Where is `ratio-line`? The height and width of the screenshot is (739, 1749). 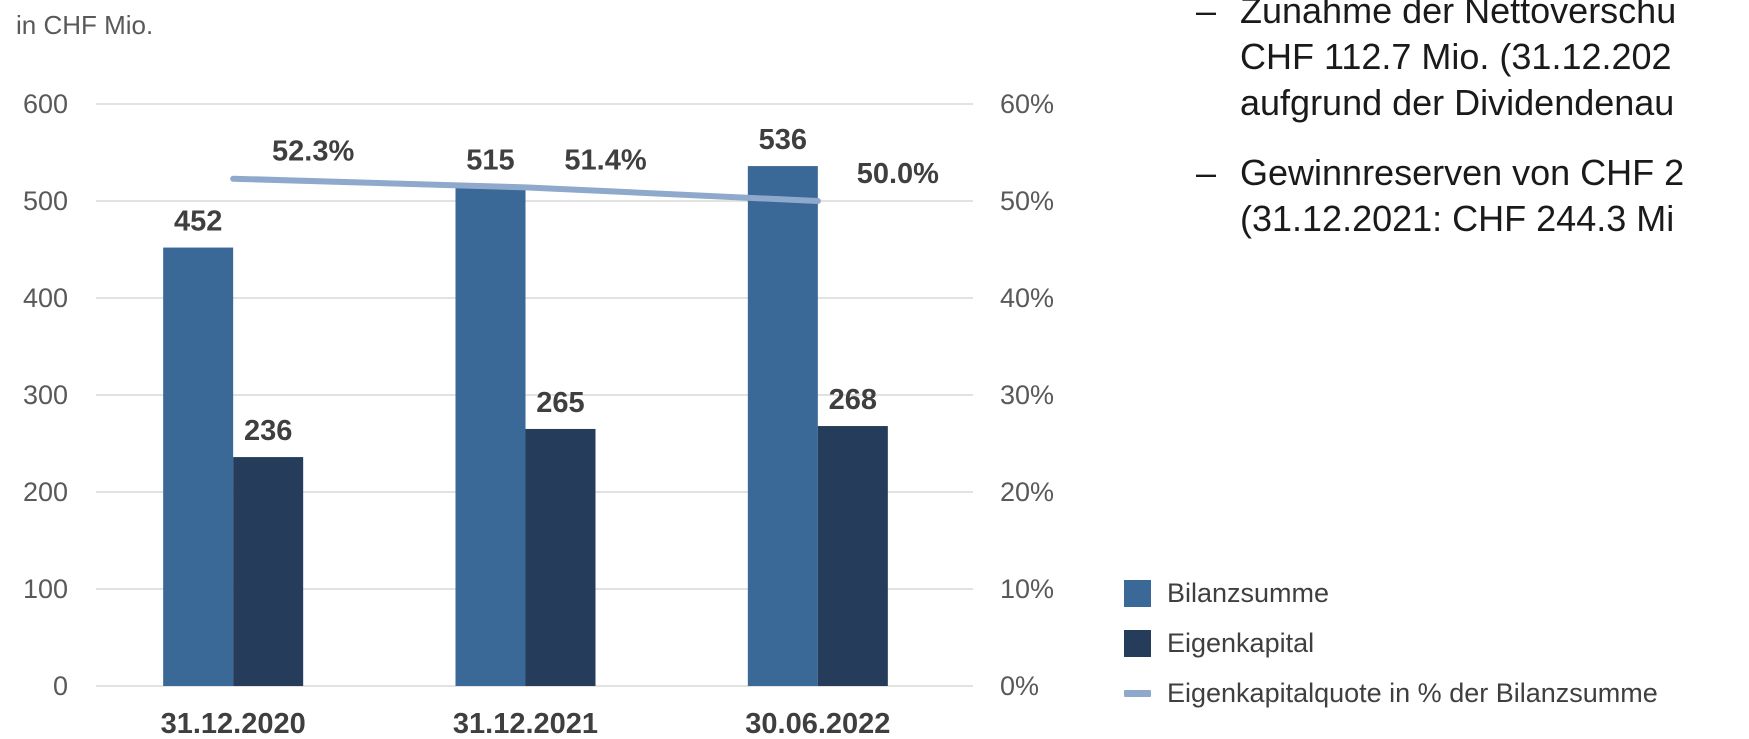 ratio-line is located at coordinates (525, 189).